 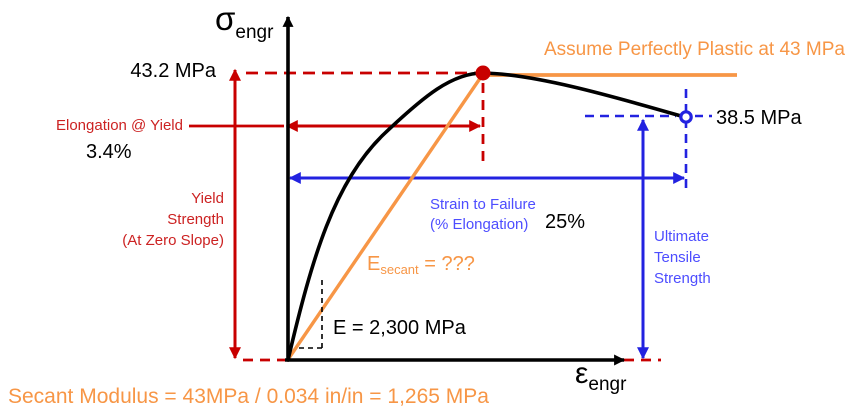 What do you see at coordinates (399, 269) in the screenshot?
I see `e-secant-subscript: secant` at bounding box center [399, 269].